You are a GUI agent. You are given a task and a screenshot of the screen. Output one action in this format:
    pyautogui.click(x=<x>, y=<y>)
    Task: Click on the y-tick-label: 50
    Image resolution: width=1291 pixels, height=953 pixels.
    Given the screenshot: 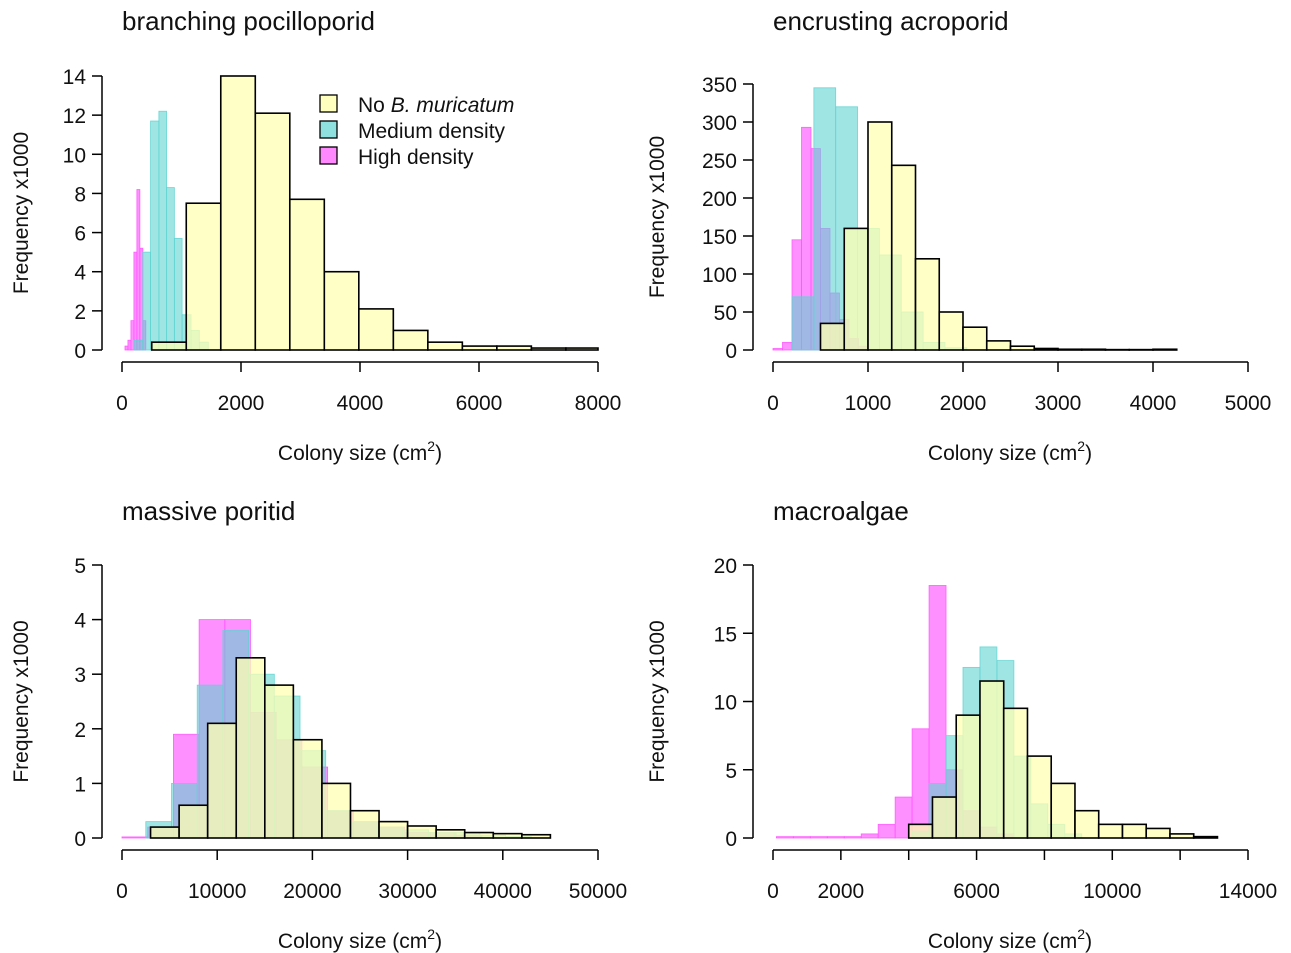 What is the action you would take?
    pyautogui.click(x=725, y=313)
    